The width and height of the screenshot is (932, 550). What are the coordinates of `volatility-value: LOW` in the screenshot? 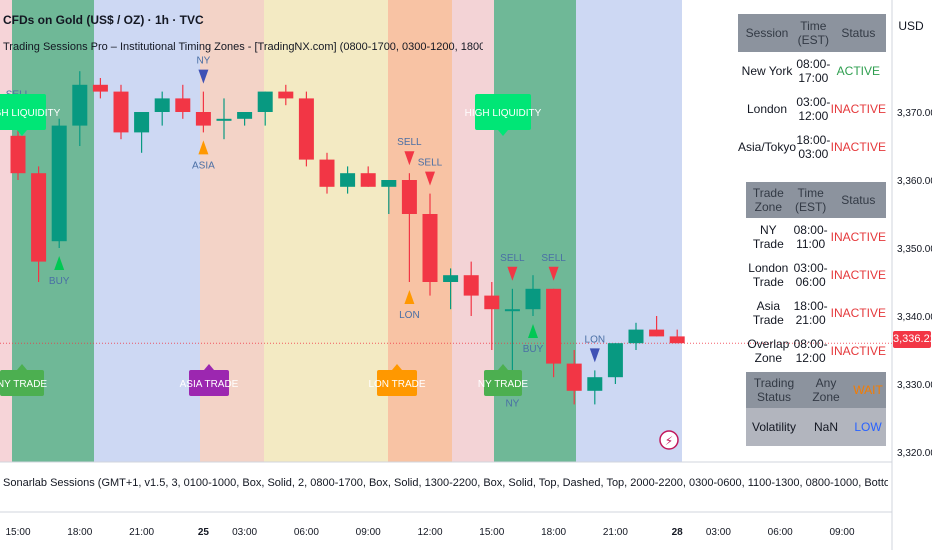 It's located at (868, 427).